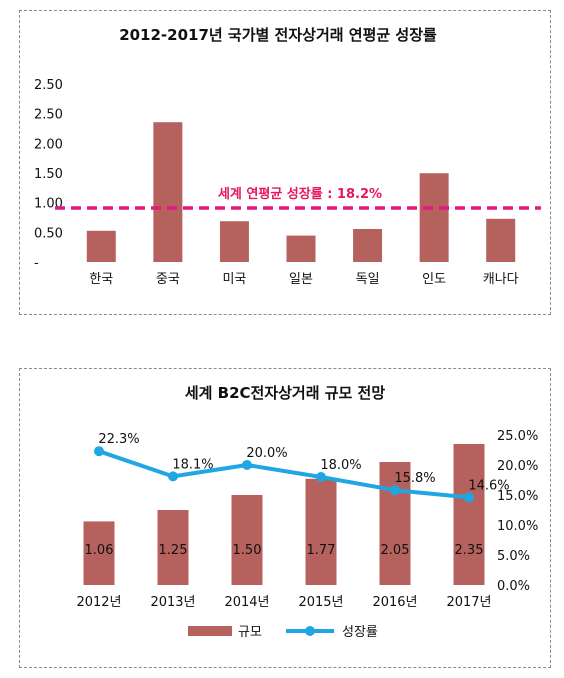  What do you see at coordinates (48, 233) in the screenshot?
I see `y-tick-label: 0.50` at bounding box center [48, 233].